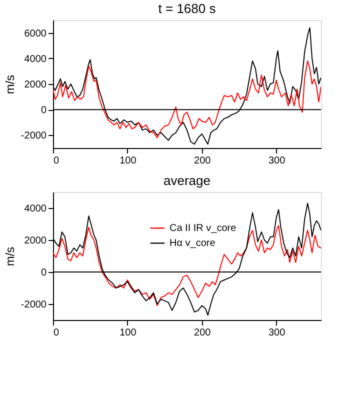 The image size is (346, 393). What do you see at coordinates (187, 8) in the screenshot?
I see `chart-title: t = 1680 s` at bounding box center [187, 8].